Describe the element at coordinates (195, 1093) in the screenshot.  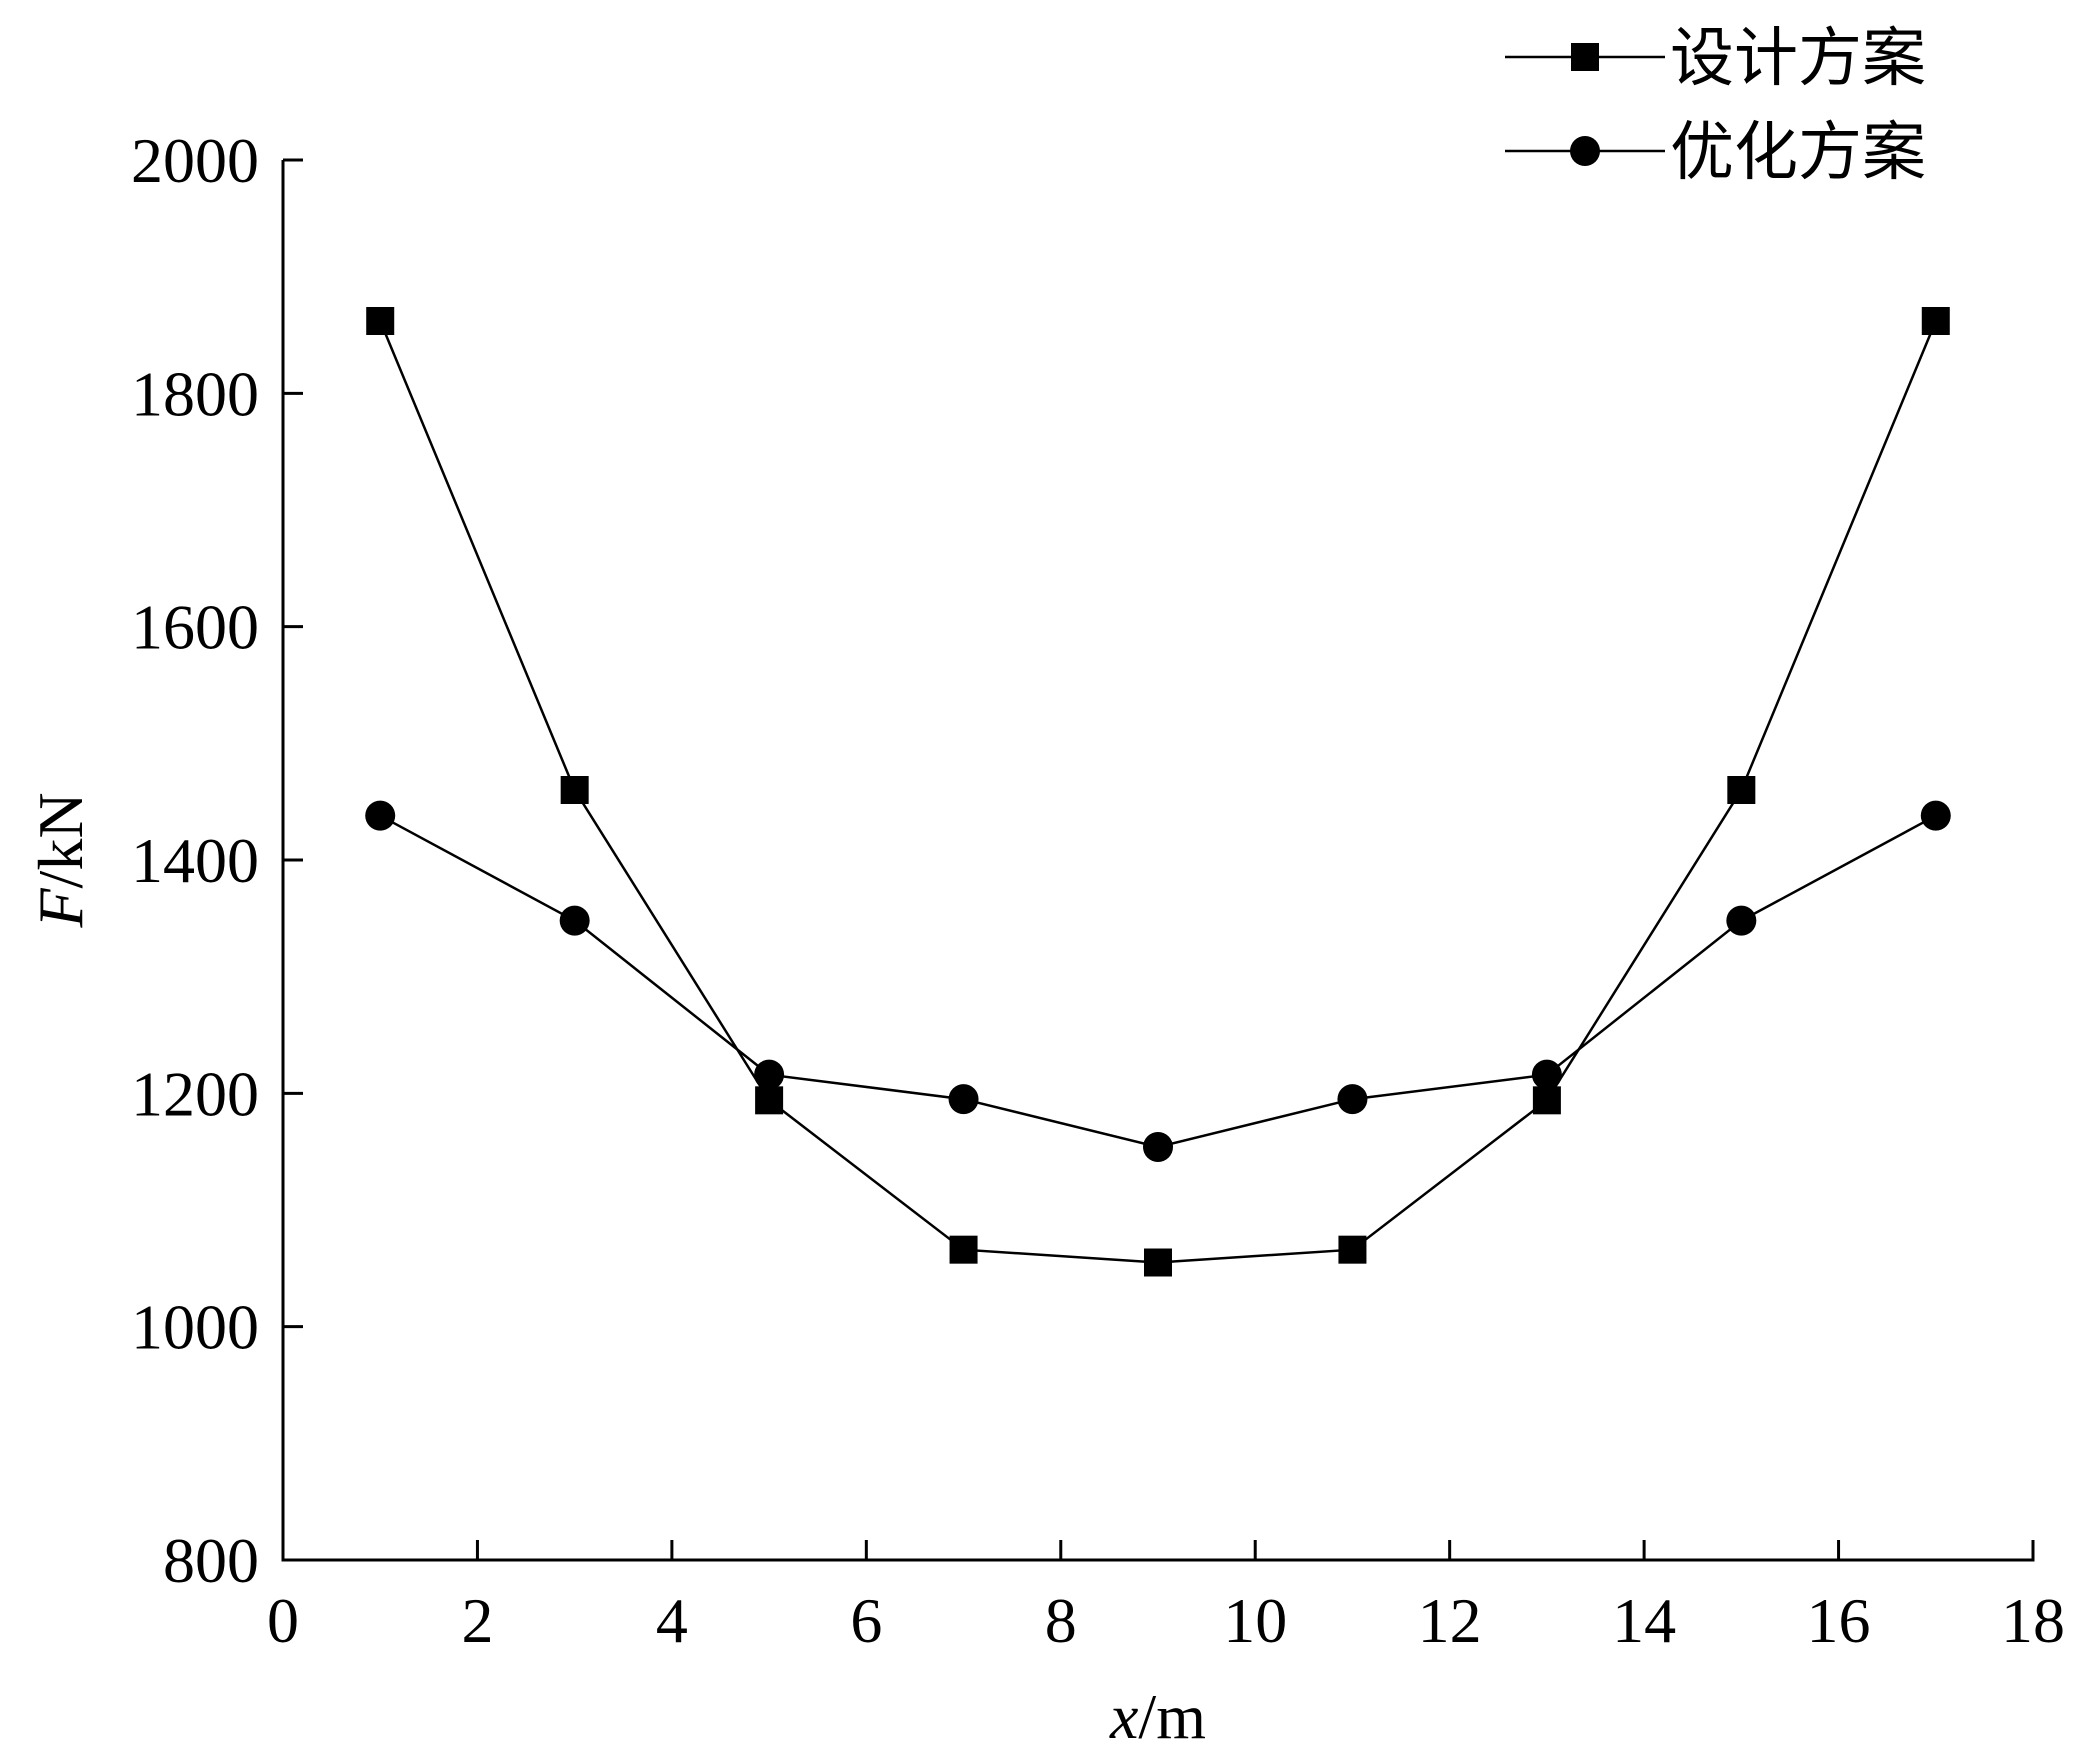
I see `y-tick-label: 1200` at that location.